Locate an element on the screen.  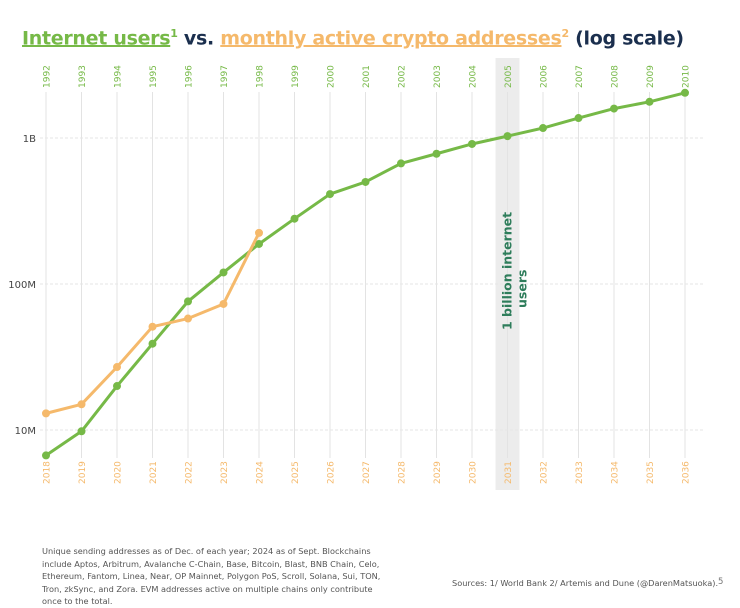
top-x-tick-label: 2004 is located at coordinates (474, 76).